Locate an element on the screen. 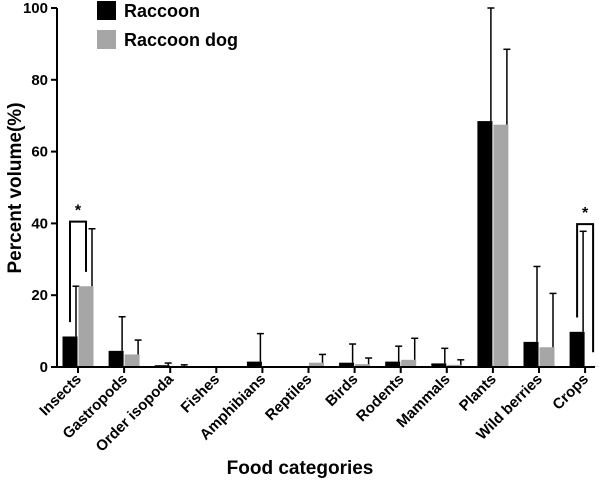  y-tick-label: 0 is located at coordinates (44, 367).